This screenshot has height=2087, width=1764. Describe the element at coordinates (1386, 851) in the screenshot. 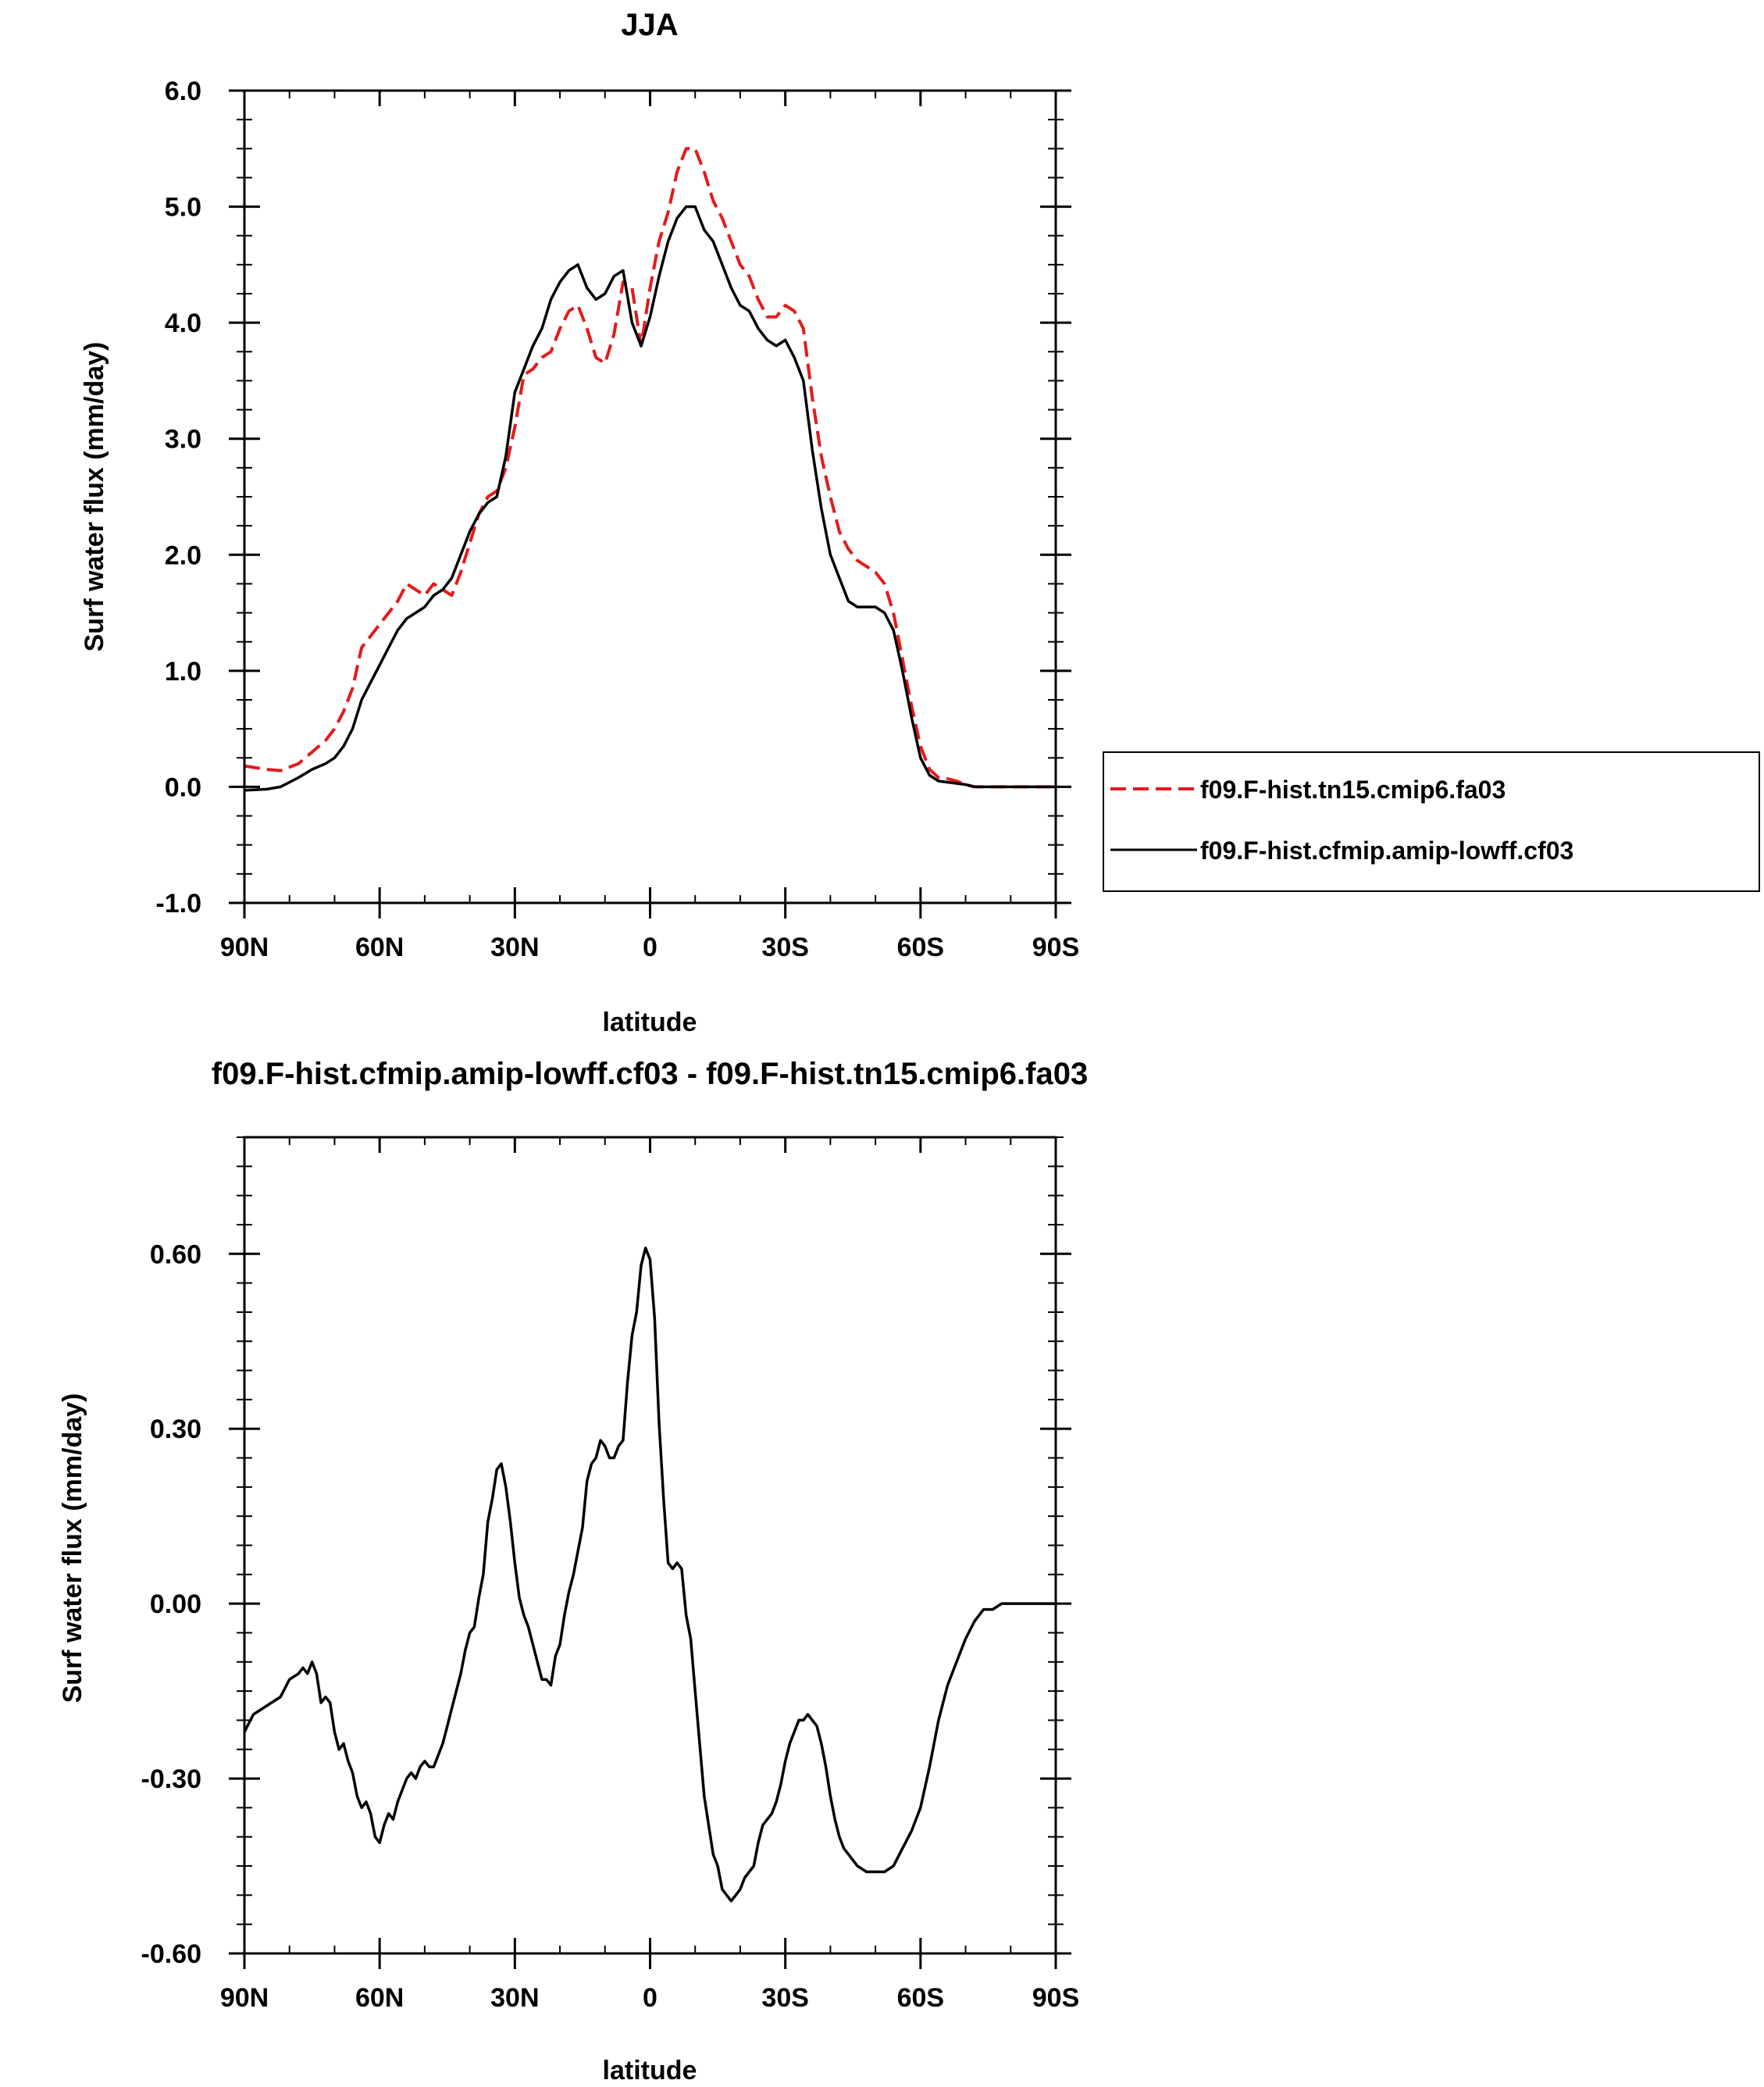

I see `legend-label-cfmip: f09.F-hist.cfmip.amip-lowff.cf03` at that location.